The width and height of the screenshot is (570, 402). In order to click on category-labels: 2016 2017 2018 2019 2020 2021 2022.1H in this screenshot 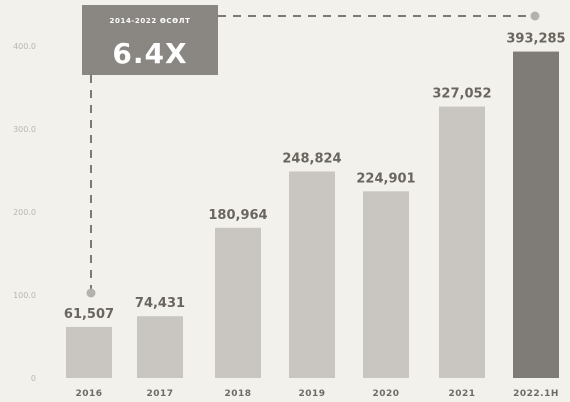, I will do `click(316, 394)`.